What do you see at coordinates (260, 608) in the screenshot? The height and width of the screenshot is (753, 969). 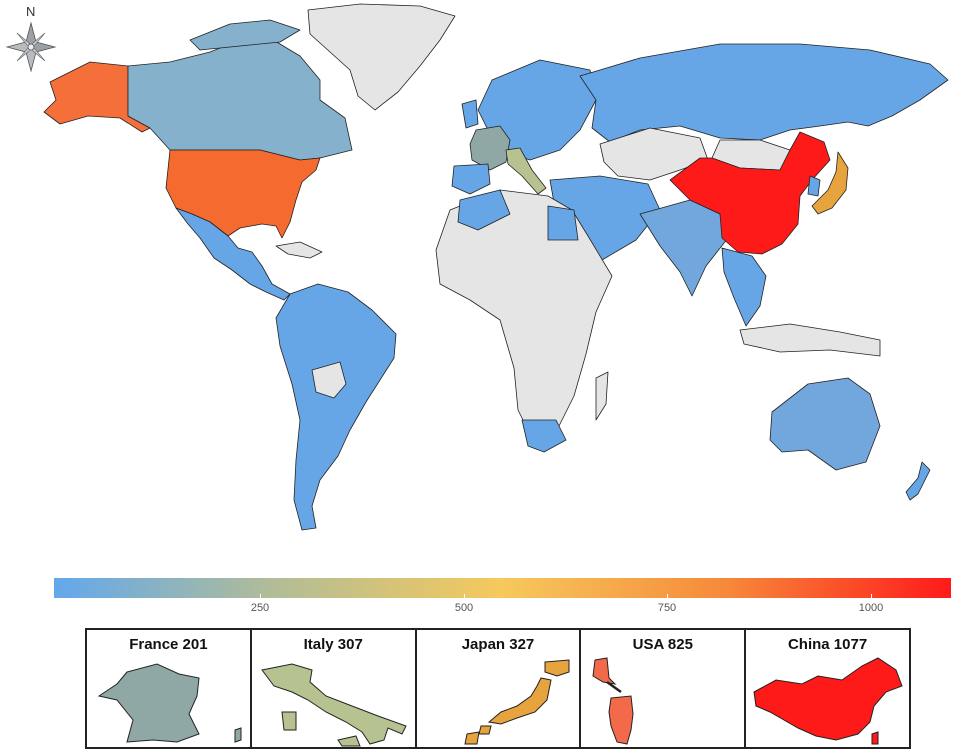 I see `legend-tick-label: 250` at bounding box center [260, 608].